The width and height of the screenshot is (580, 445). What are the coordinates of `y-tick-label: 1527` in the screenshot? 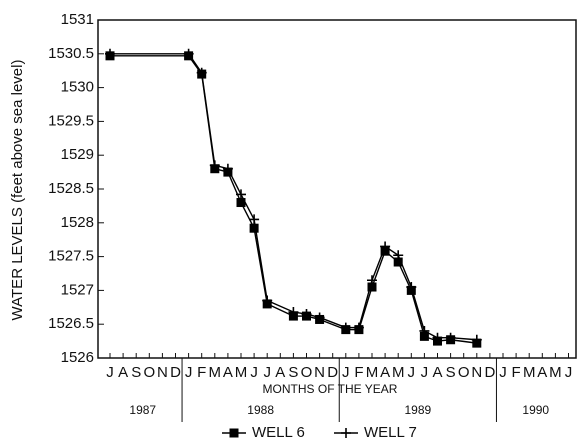 It's located at (77, 289).